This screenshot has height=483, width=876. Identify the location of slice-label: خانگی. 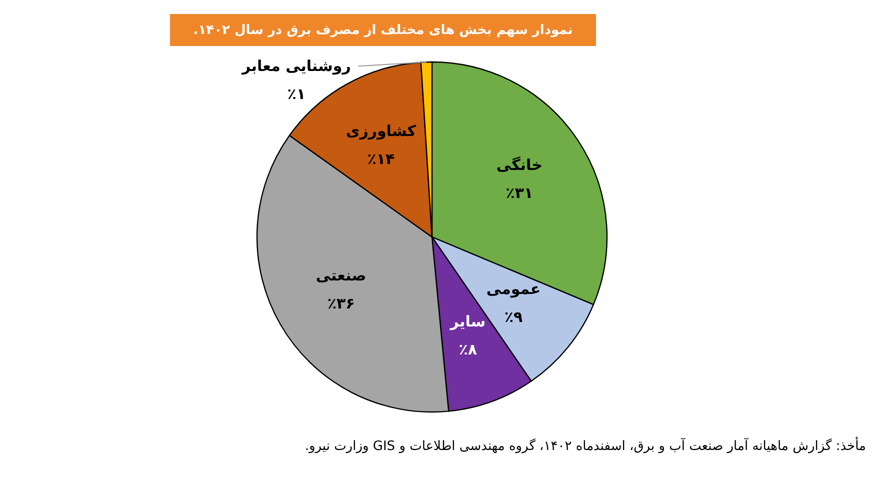
(519, 165).